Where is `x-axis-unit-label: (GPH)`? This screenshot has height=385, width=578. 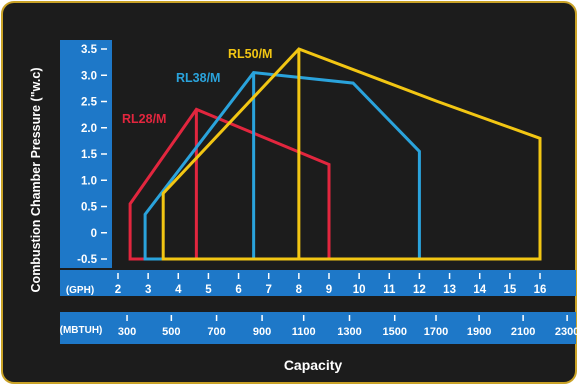 x-axis-unit-label: (GPH) is located at coordinates (80, 290).